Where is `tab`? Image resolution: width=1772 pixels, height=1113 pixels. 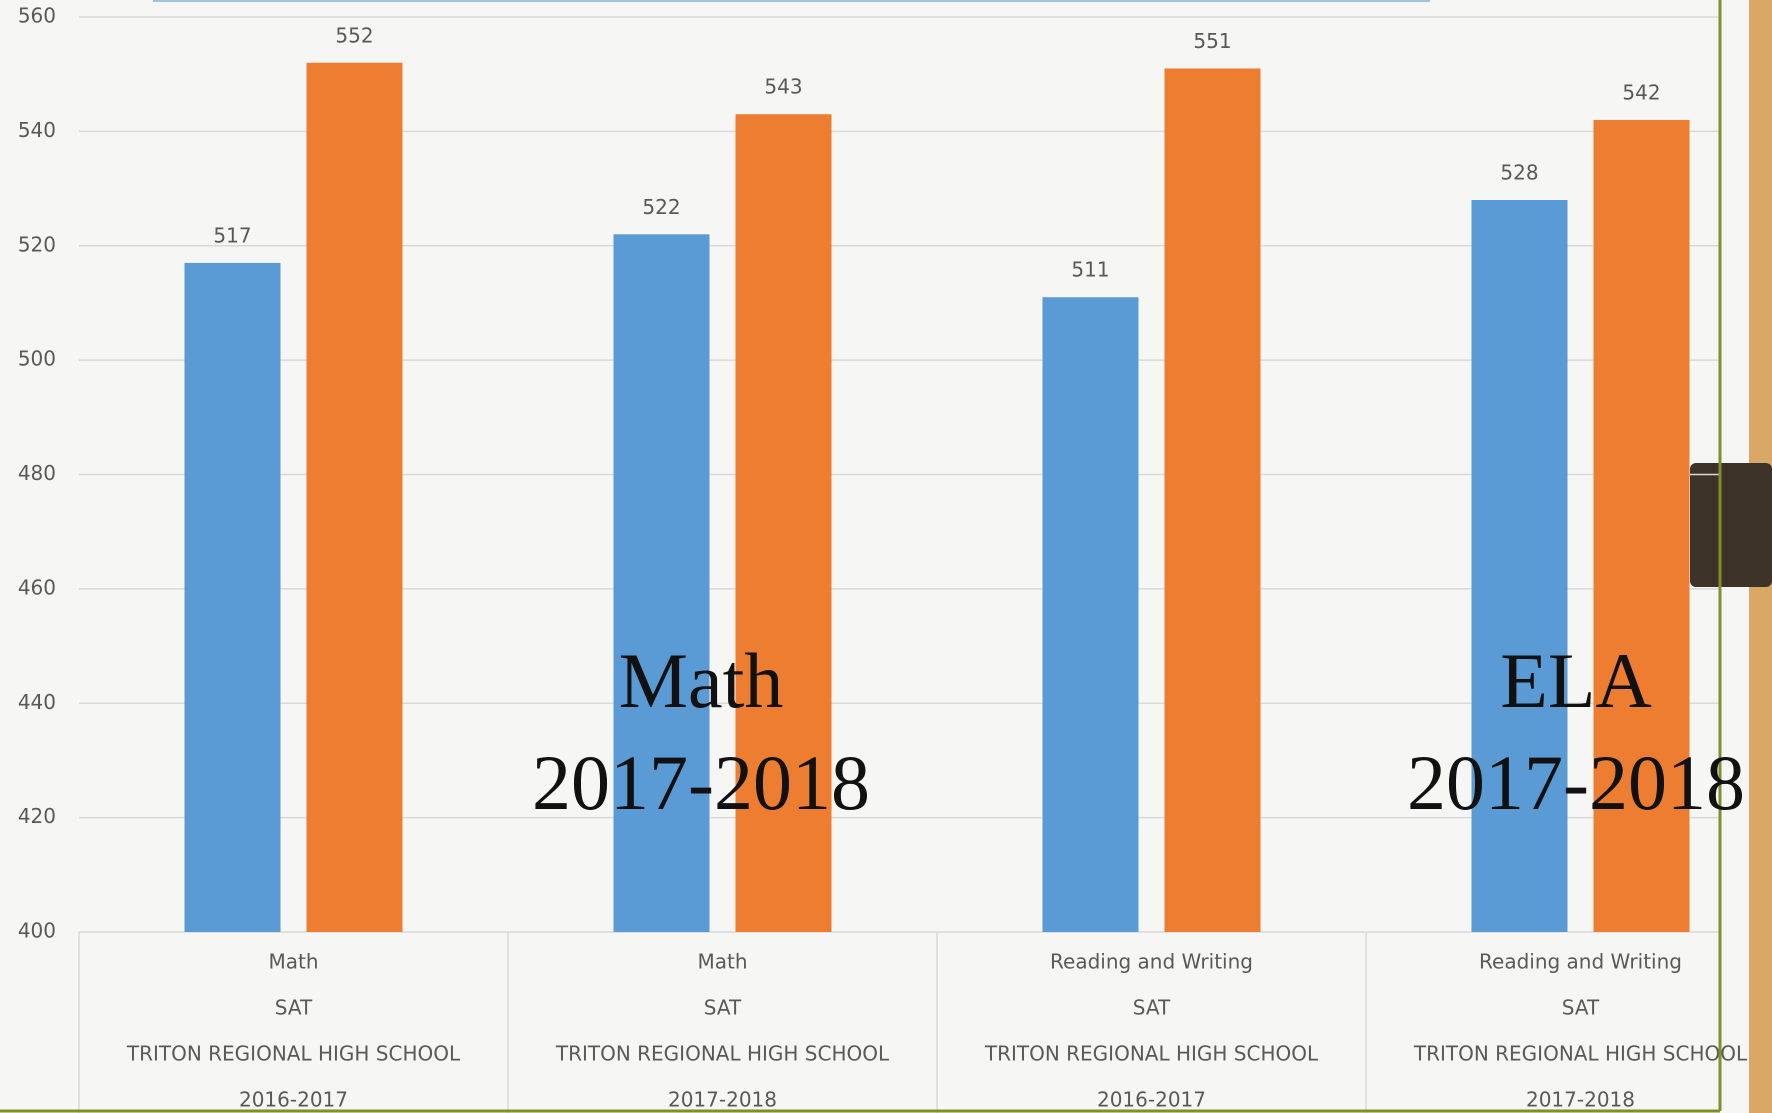 tab is located at coordinates (1731, 525).